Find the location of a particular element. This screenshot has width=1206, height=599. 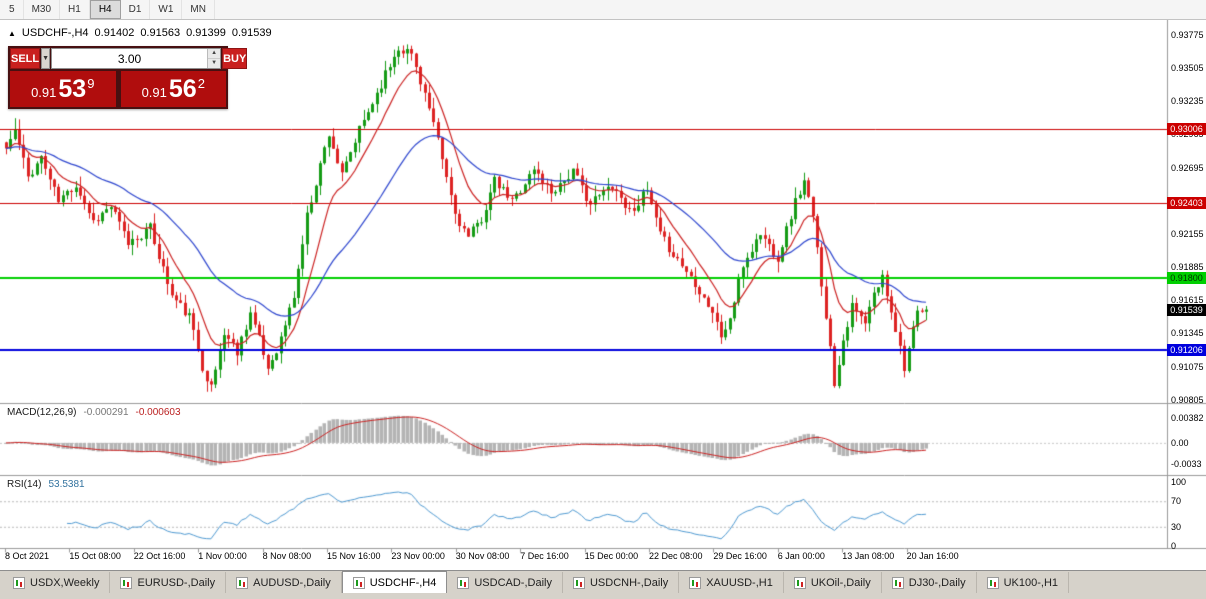

time-axis-label: 29 Dec 16:00 is located at coordinates (740, 556).